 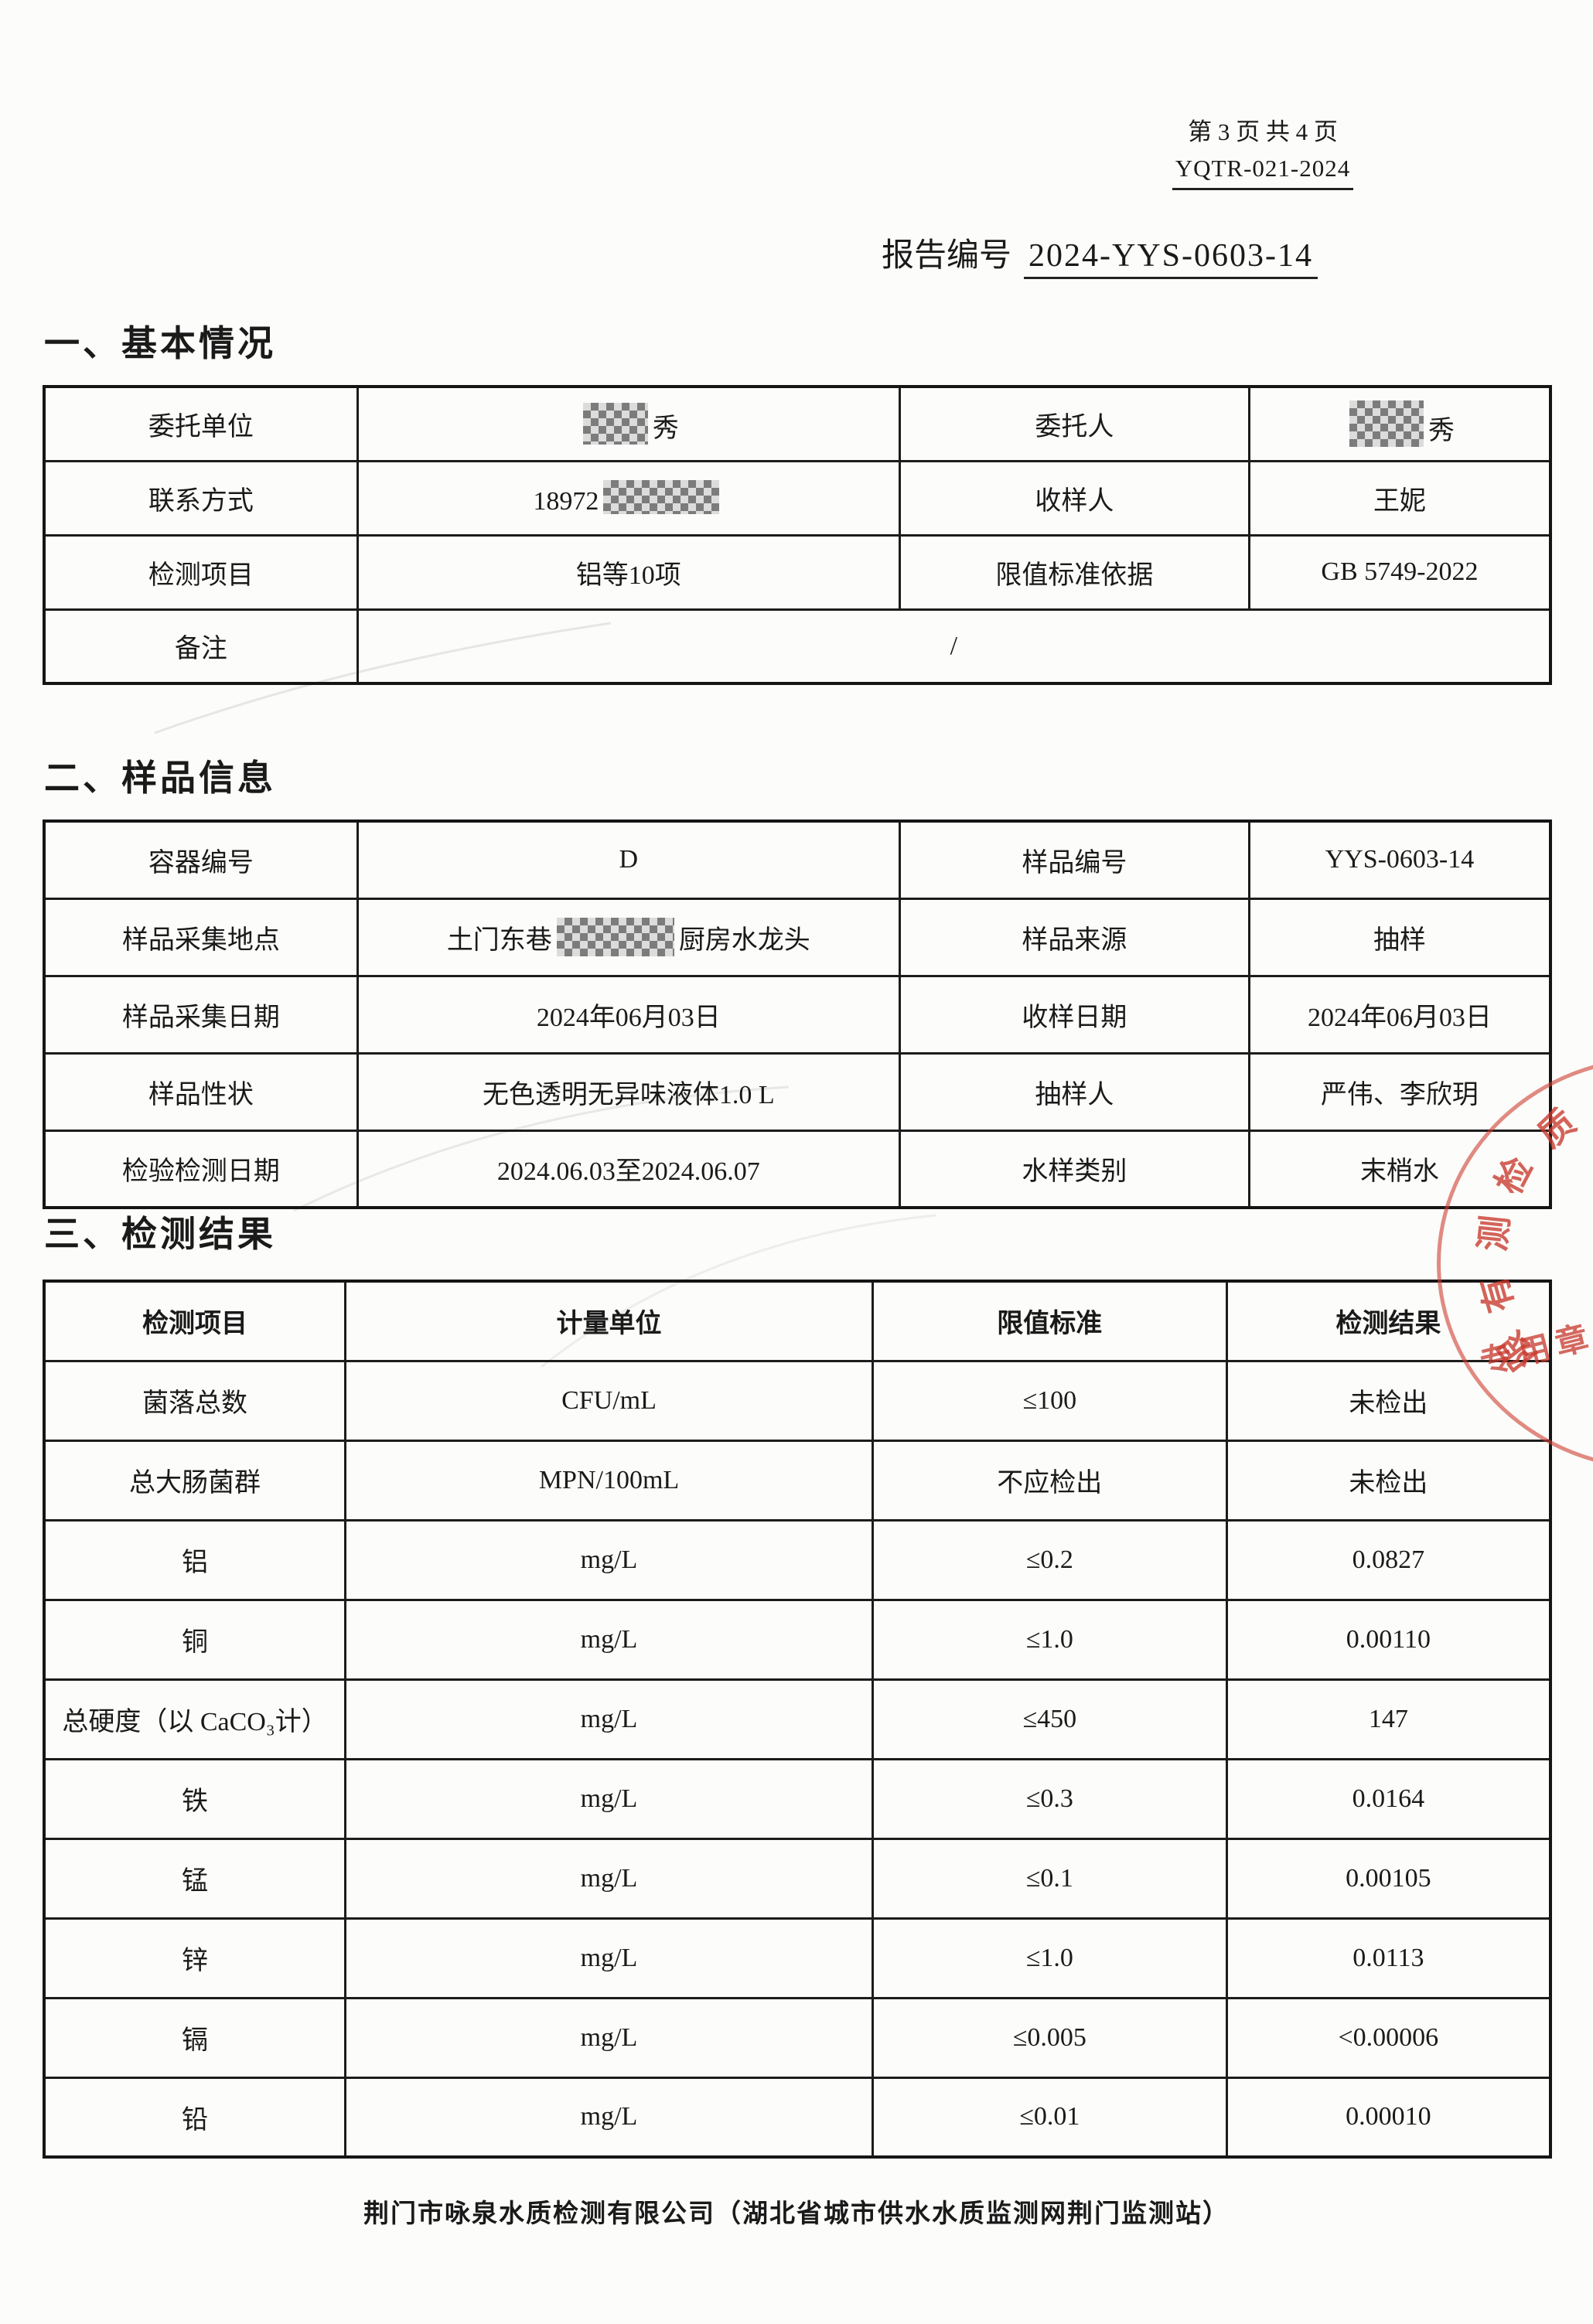 I want to click on result-item: 镉, so click(x=195, y=2037).